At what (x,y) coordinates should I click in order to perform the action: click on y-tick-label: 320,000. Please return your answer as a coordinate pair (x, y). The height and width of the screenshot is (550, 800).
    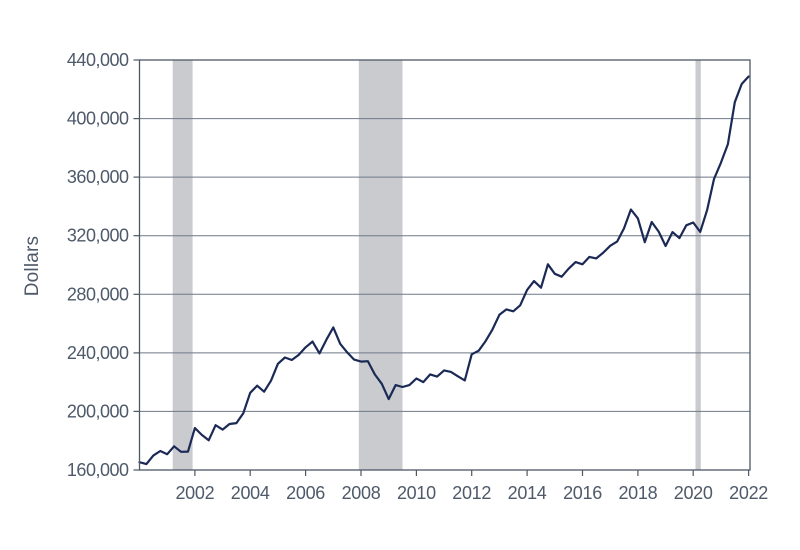
    Looking at the image, I should click on (98, 236).